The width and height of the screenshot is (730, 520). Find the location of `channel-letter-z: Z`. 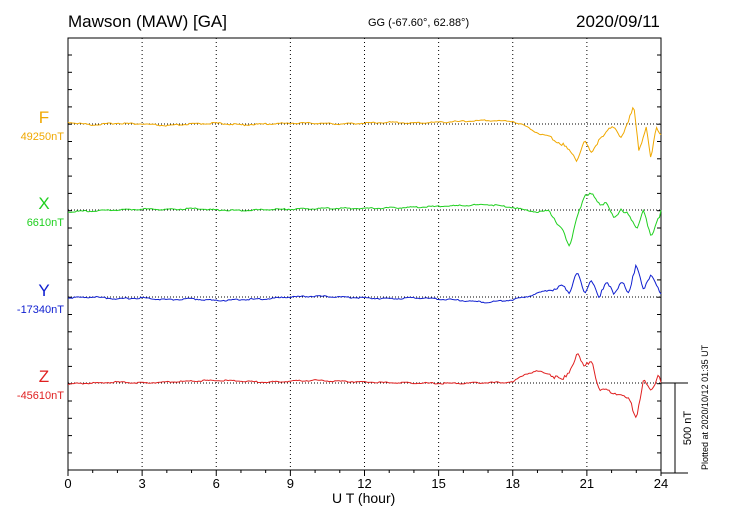

channel-letter-z: Z is located at coordinates (44, 376).